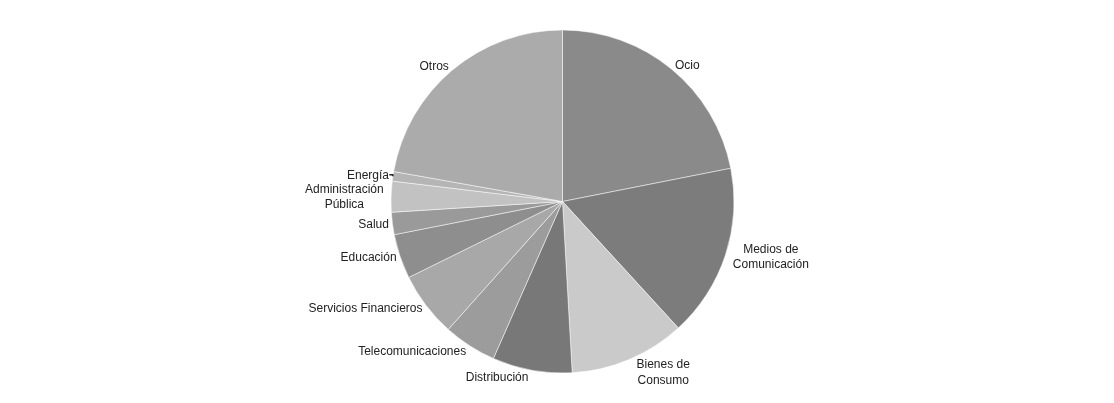  What do you see at coordinates (373, 223) in the screenshot?
I see `slice-label: Salud` at bounding box center [373, 223].